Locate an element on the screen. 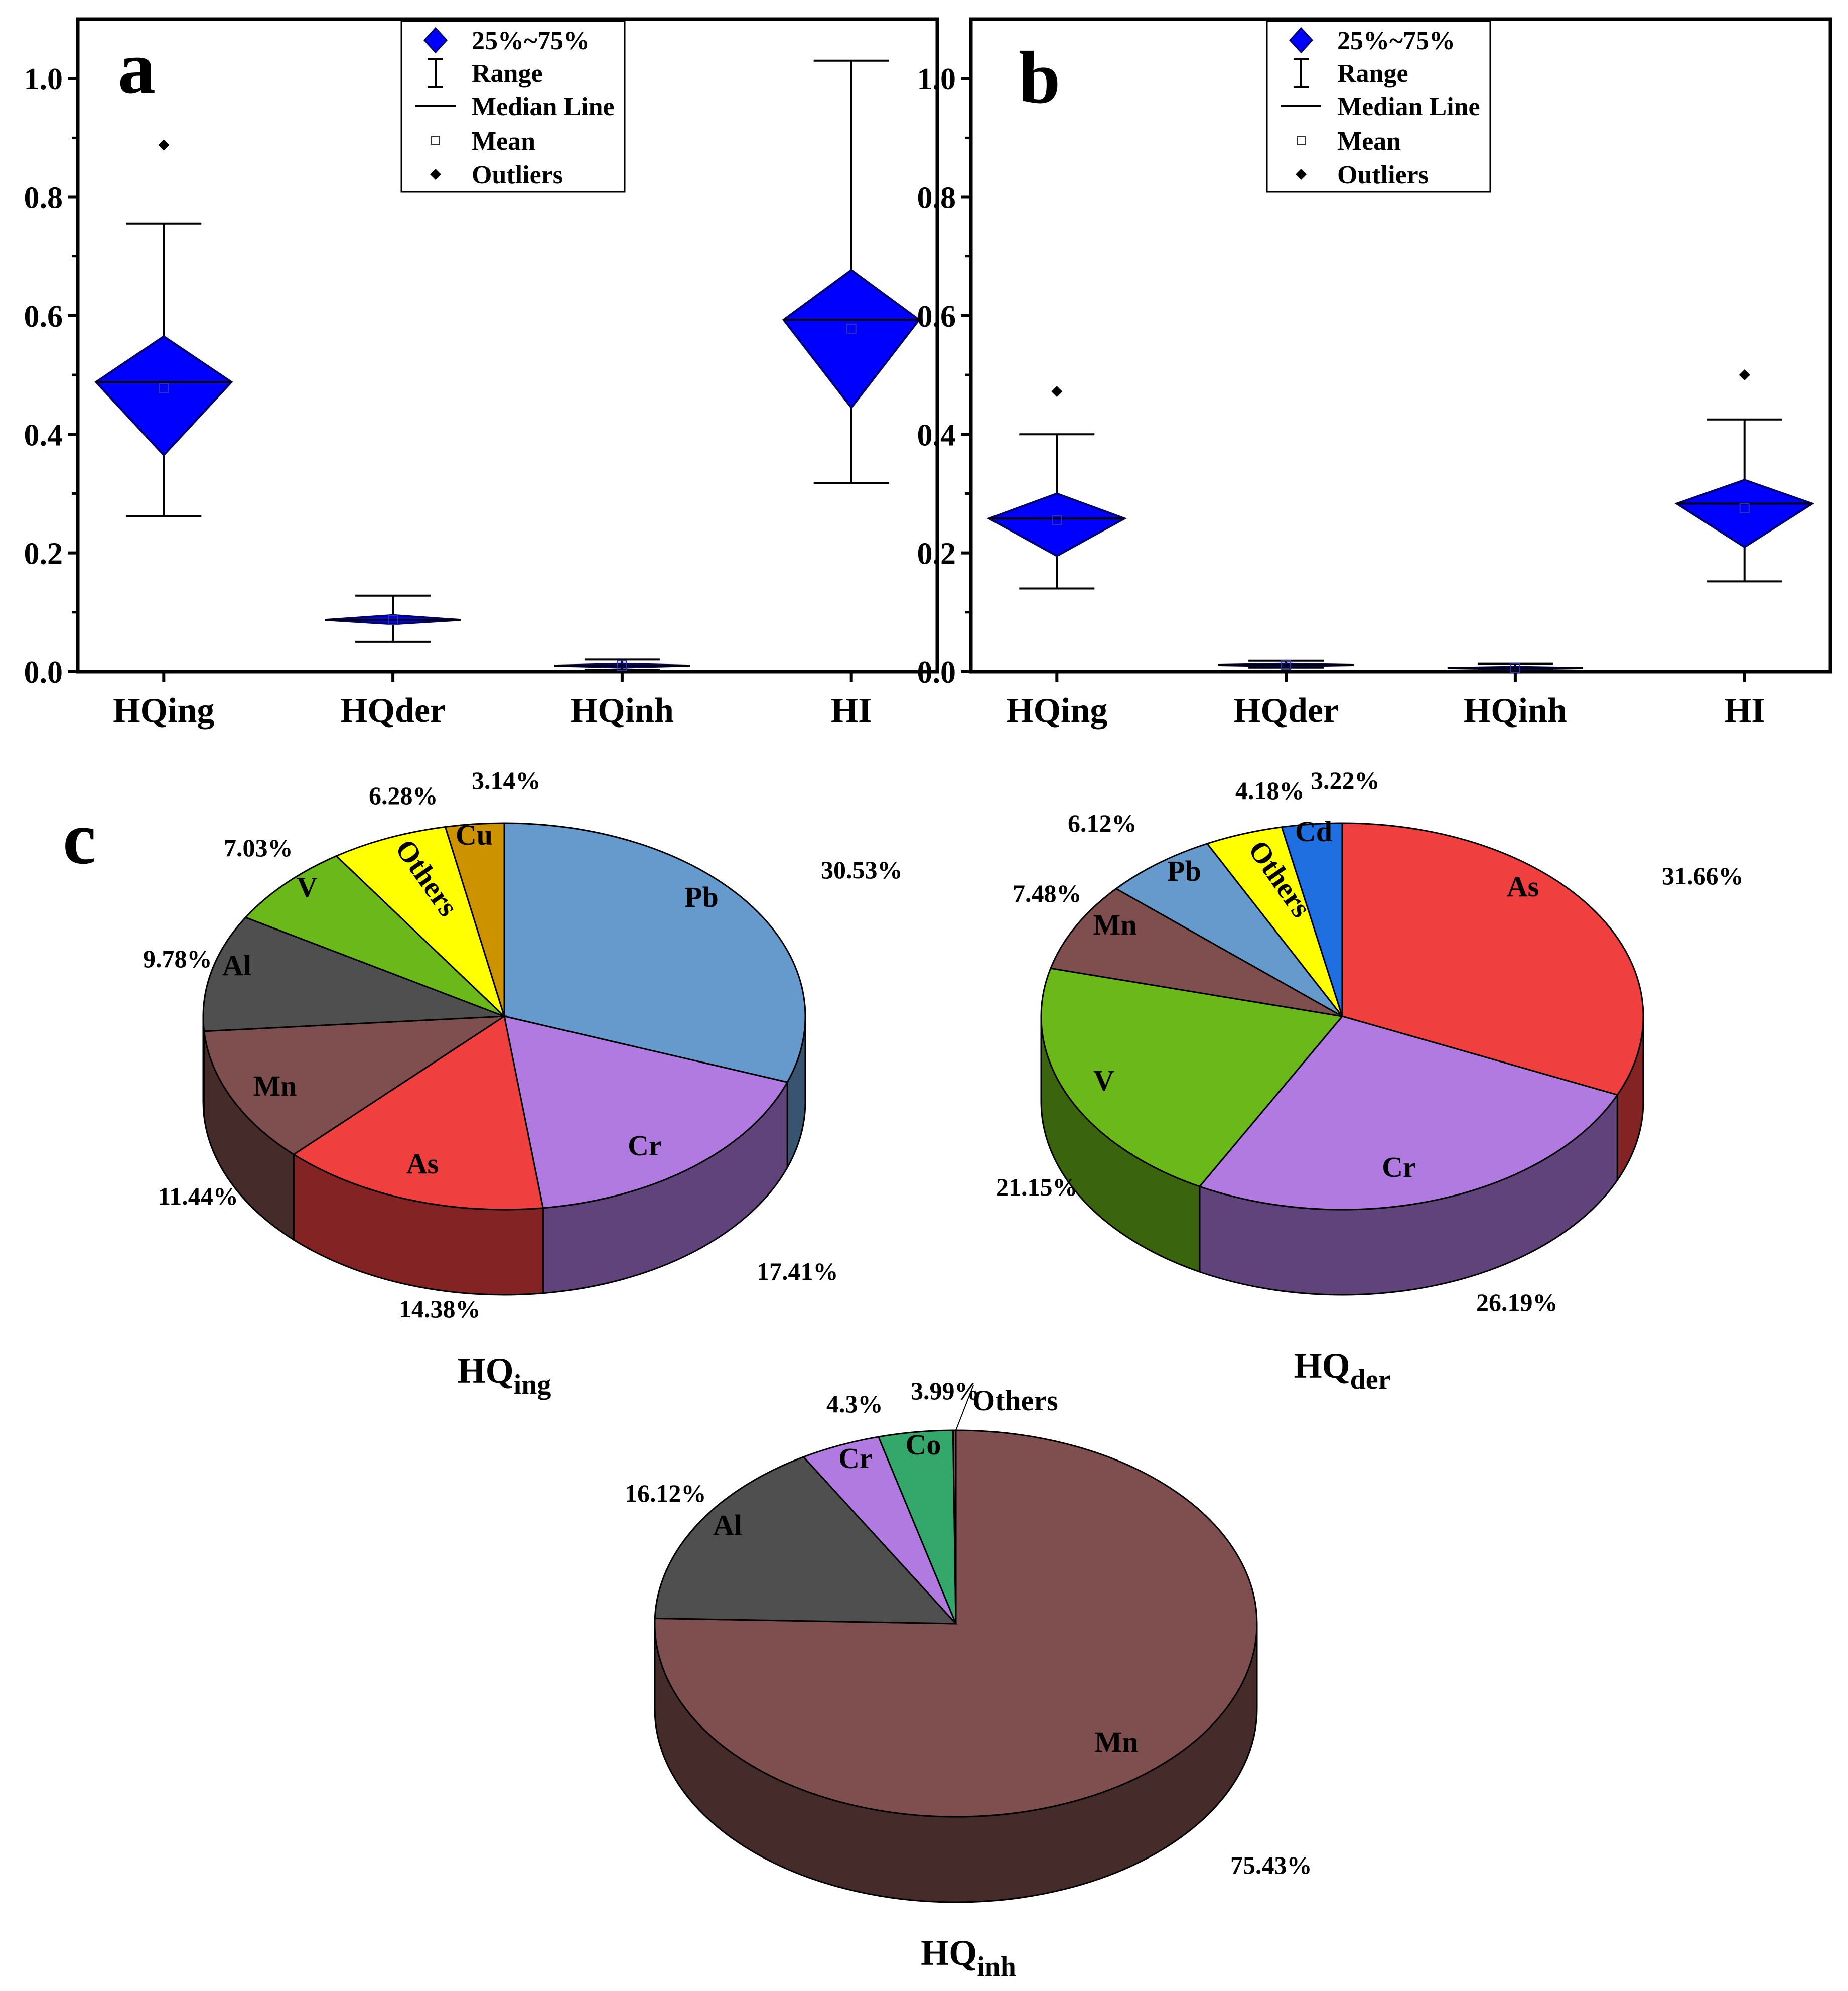 The image size is (1848, 1991). legend-label: Mean is located at coordinates (503, 141).